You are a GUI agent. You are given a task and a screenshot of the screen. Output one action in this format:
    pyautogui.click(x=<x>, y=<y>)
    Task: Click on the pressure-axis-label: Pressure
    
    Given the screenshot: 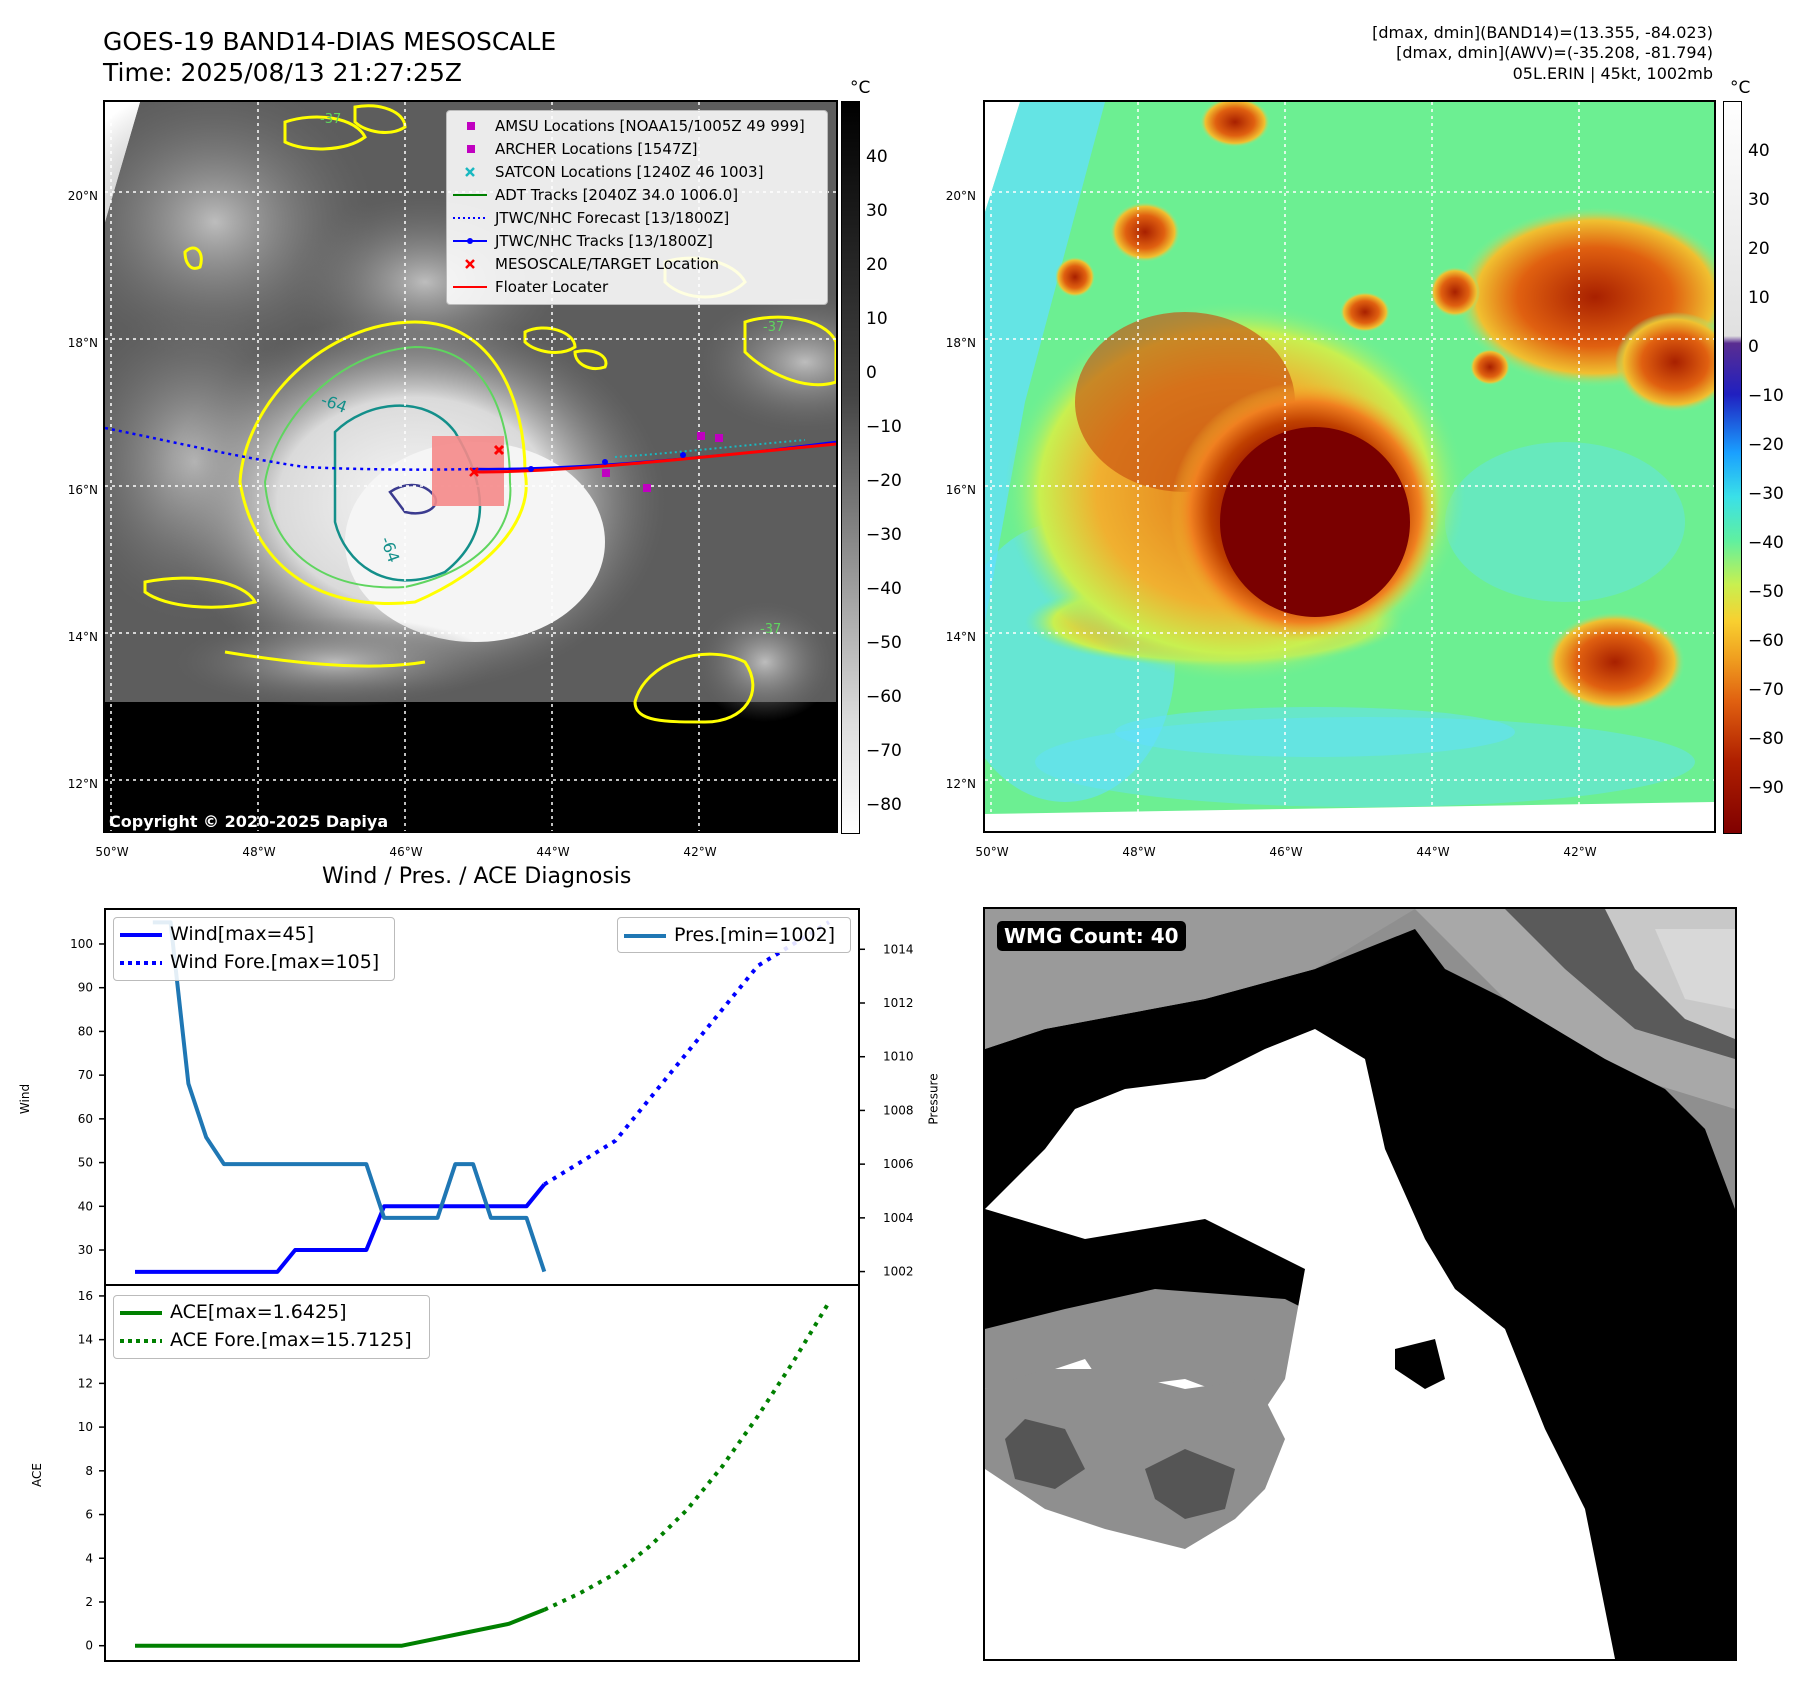 What is the action you would take?
    pyautogui.click(x=933, y=1099)
    